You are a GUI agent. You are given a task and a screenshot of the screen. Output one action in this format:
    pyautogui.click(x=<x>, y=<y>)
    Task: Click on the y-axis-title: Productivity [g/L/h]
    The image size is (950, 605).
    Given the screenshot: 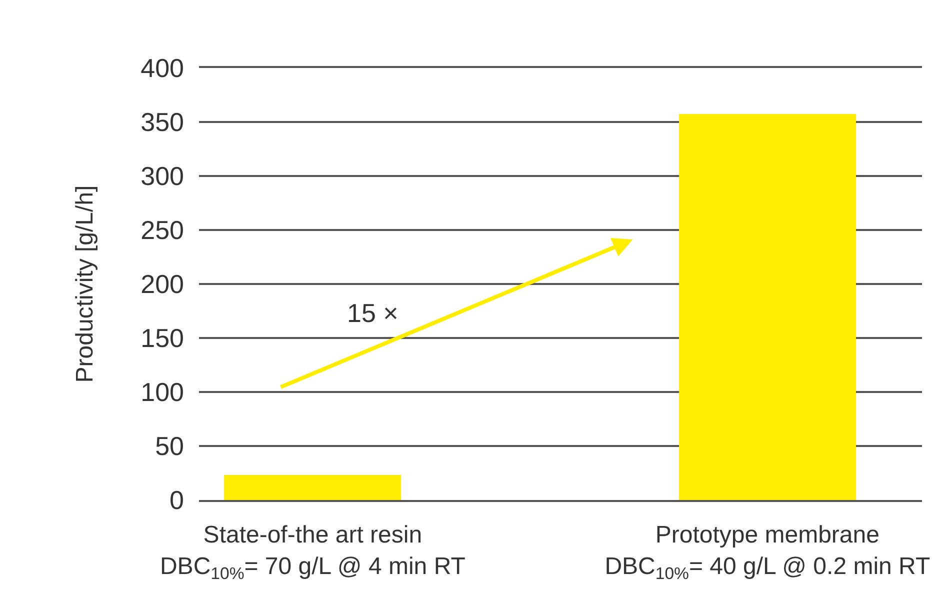 What is the action you would take?
    pyautogui.click(x=85, y=284)
    